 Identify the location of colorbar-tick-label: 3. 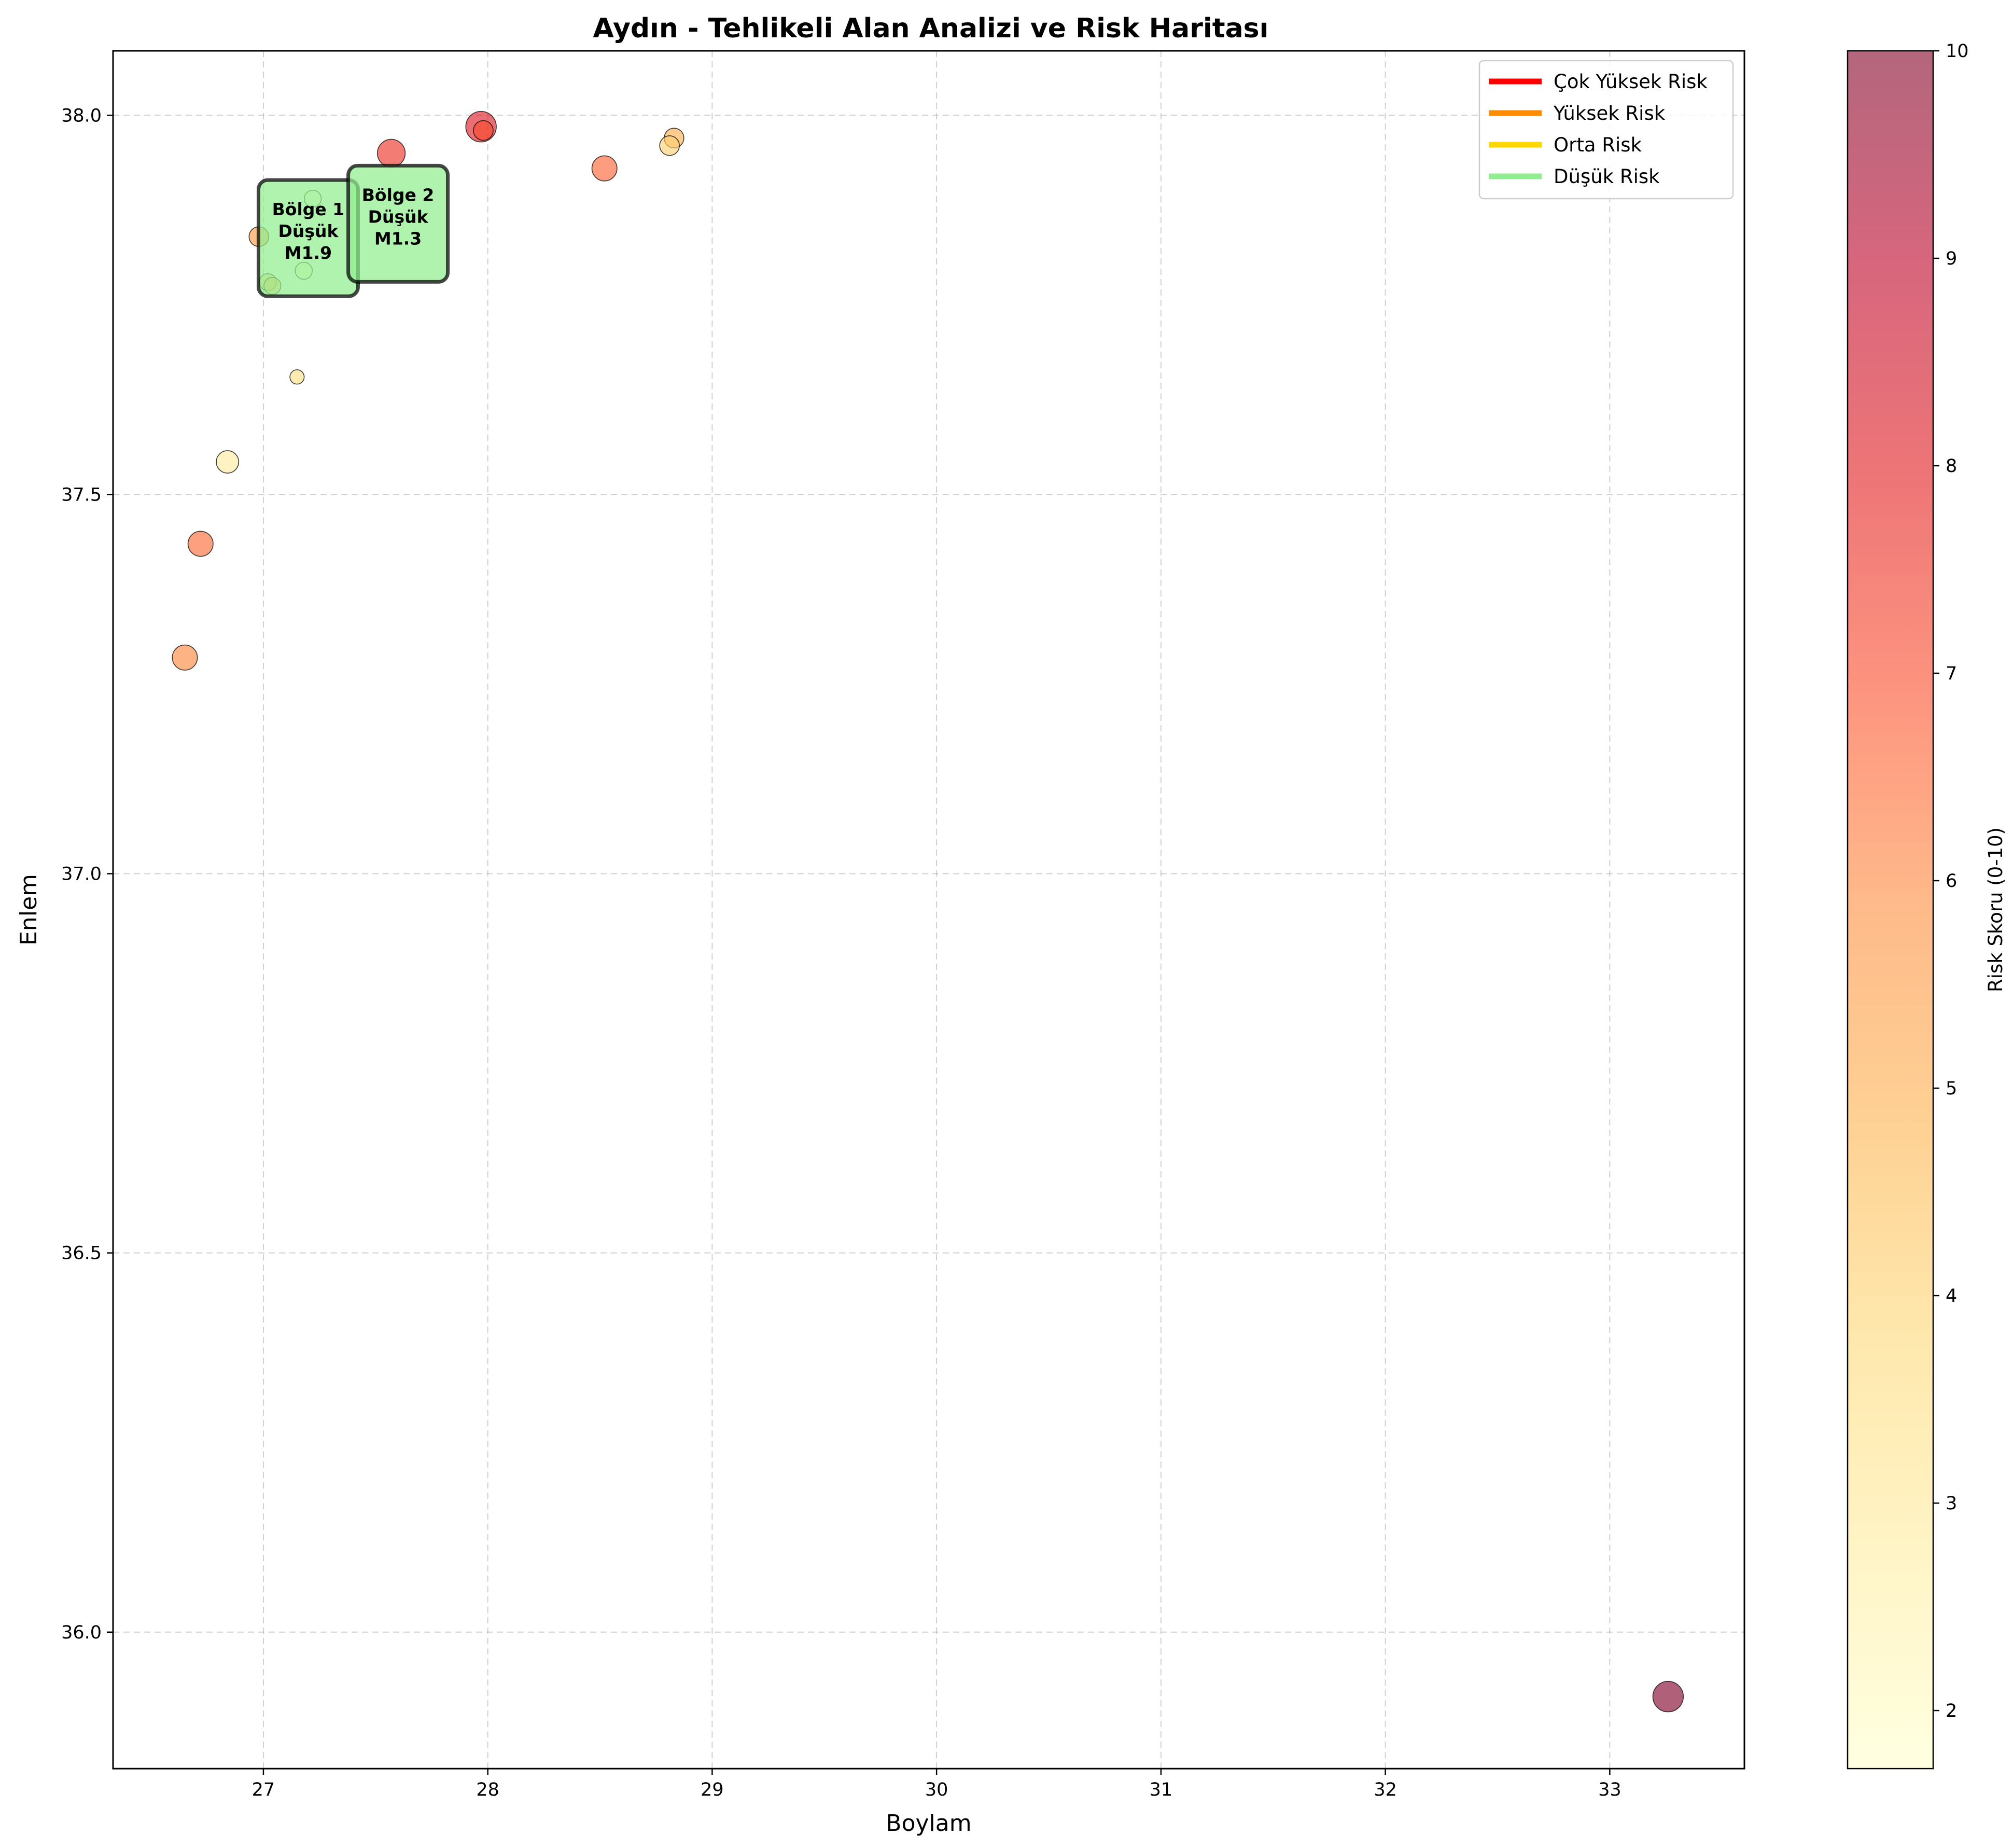
(1952, 1503).